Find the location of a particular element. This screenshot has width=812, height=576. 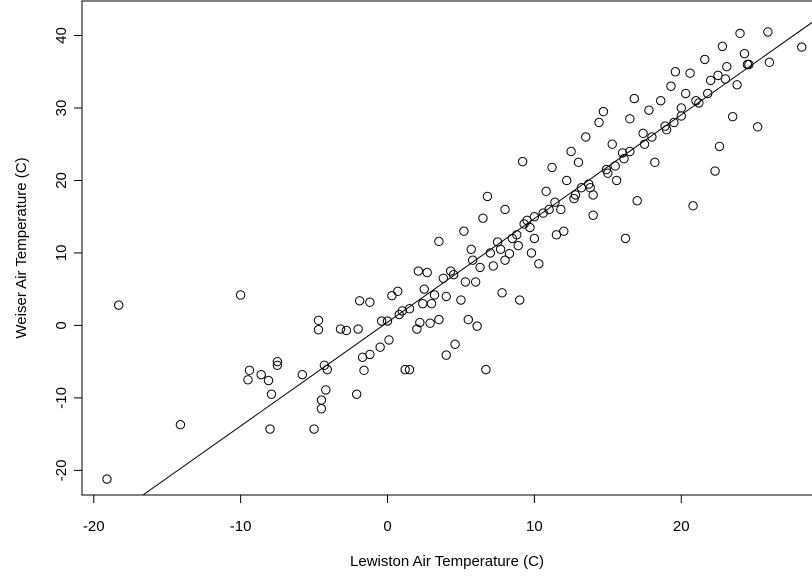

x-tick-label: 10 is located at coordinates (534, 526).